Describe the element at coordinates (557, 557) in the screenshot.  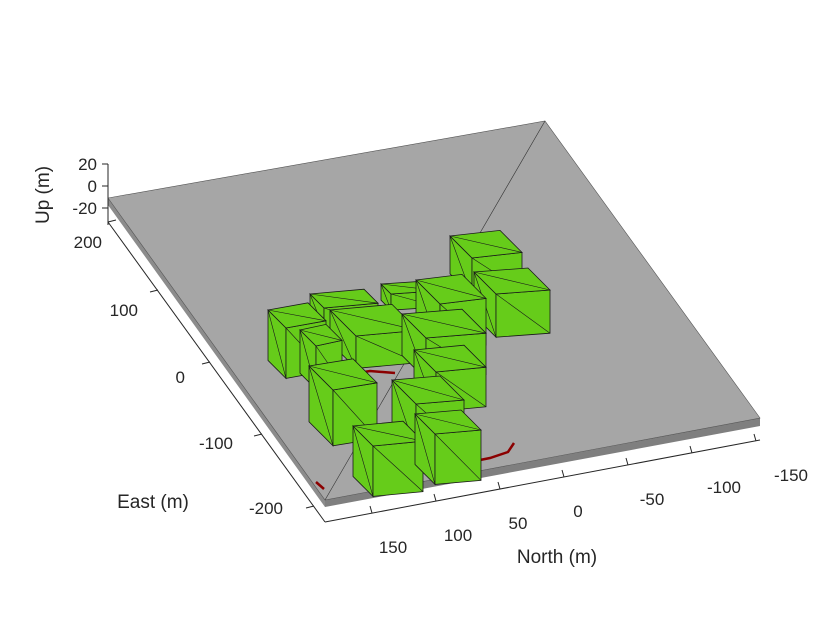
I see `x-axis-label: North (m)` at that location.